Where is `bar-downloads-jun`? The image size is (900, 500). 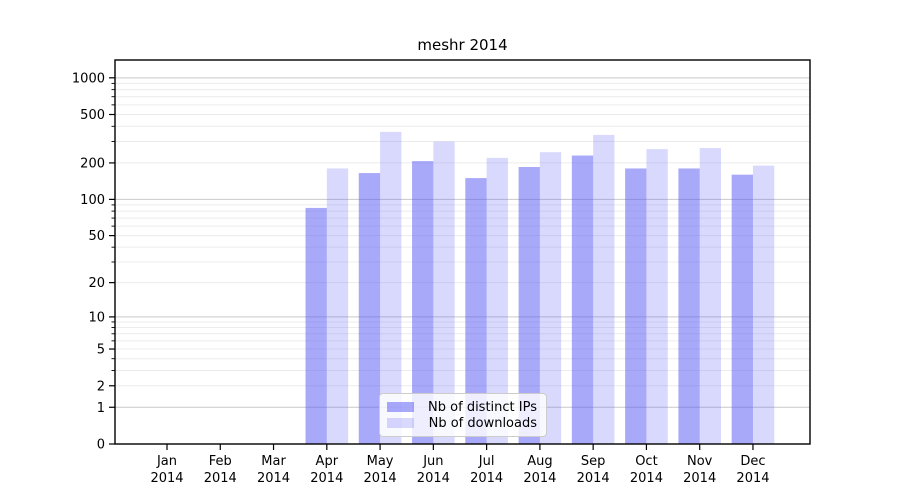
bar-downloads-jun is located at coordinates (444, 292).